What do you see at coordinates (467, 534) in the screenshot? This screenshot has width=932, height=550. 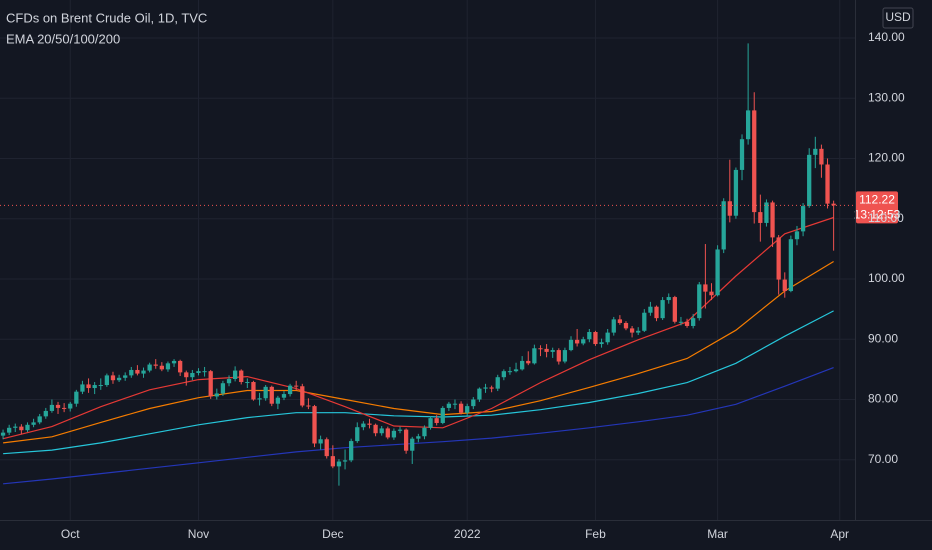 I see `x-tick-label: 2022` at bounding box center [467, 534].